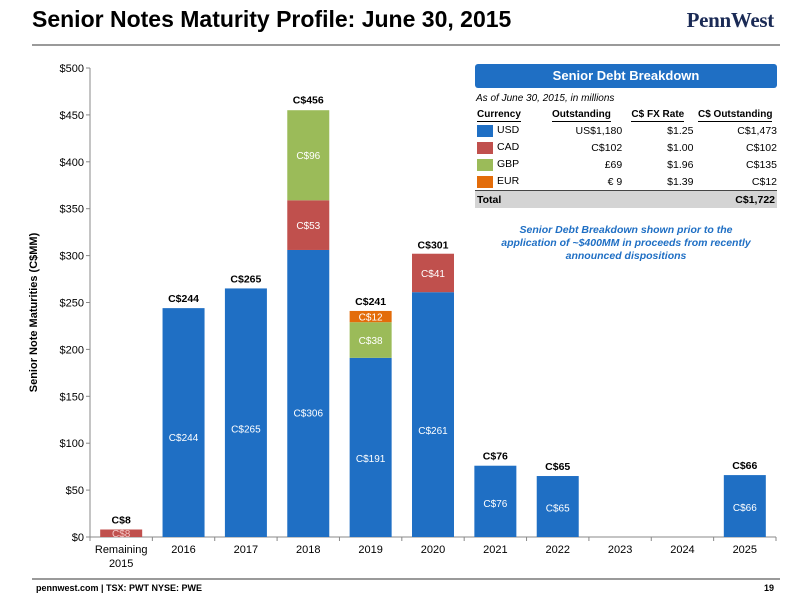 This screenshot has height=600, width=800. What do you see at coordinates (34, 312) in the screenshot?
I see `y-axis-title: Senior Note Maturities (C$MM)` at bounding box center [34, 312].